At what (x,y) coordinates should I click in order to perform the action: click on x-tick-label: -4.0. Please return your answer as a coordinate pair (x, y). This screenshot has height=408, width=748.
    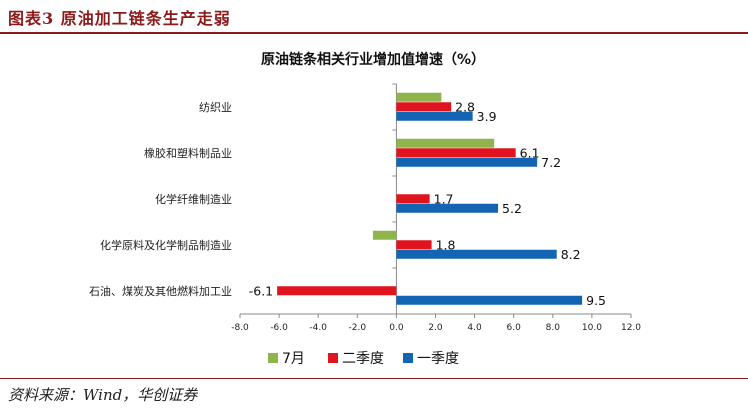
    Looking at the image, I should click on (318, 328).